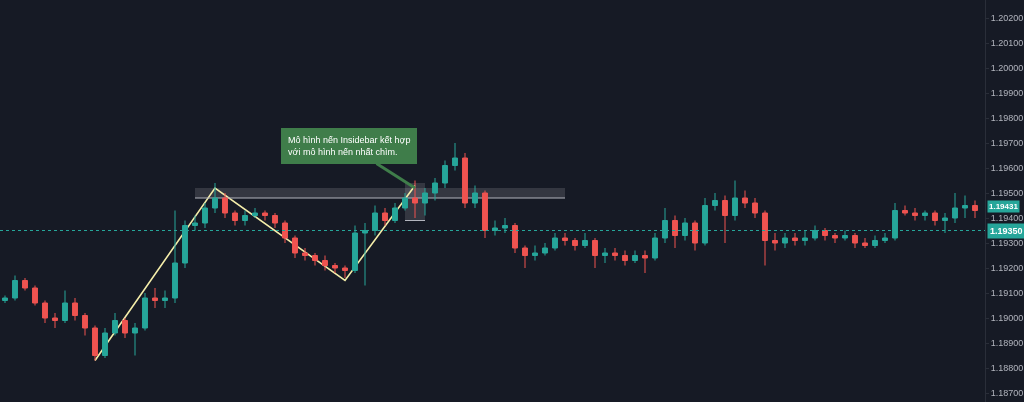 Image resolution: width=1024 pixels, height=402 pixels. Describe the element at coordinates (1004, 206) in the screenshot. I see `text: 1.19431` at that location.